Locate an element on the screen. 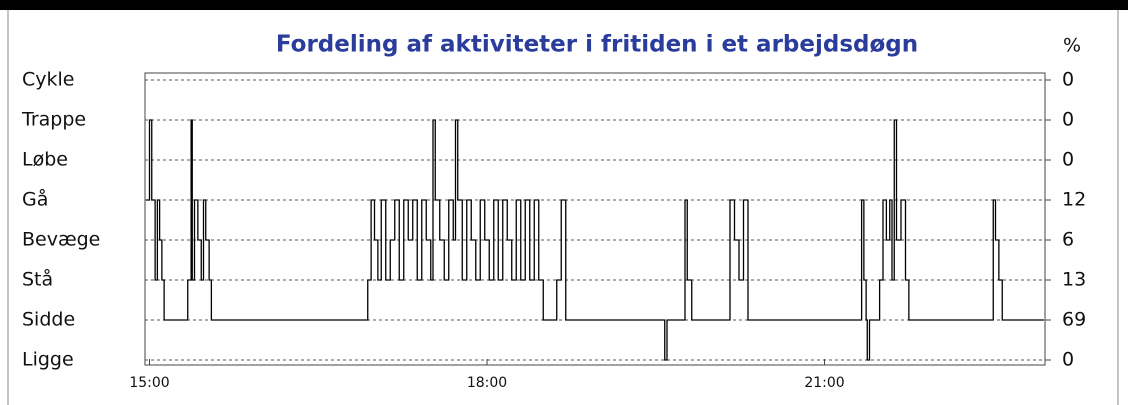  top-bar is located at coordinates (564, 5).